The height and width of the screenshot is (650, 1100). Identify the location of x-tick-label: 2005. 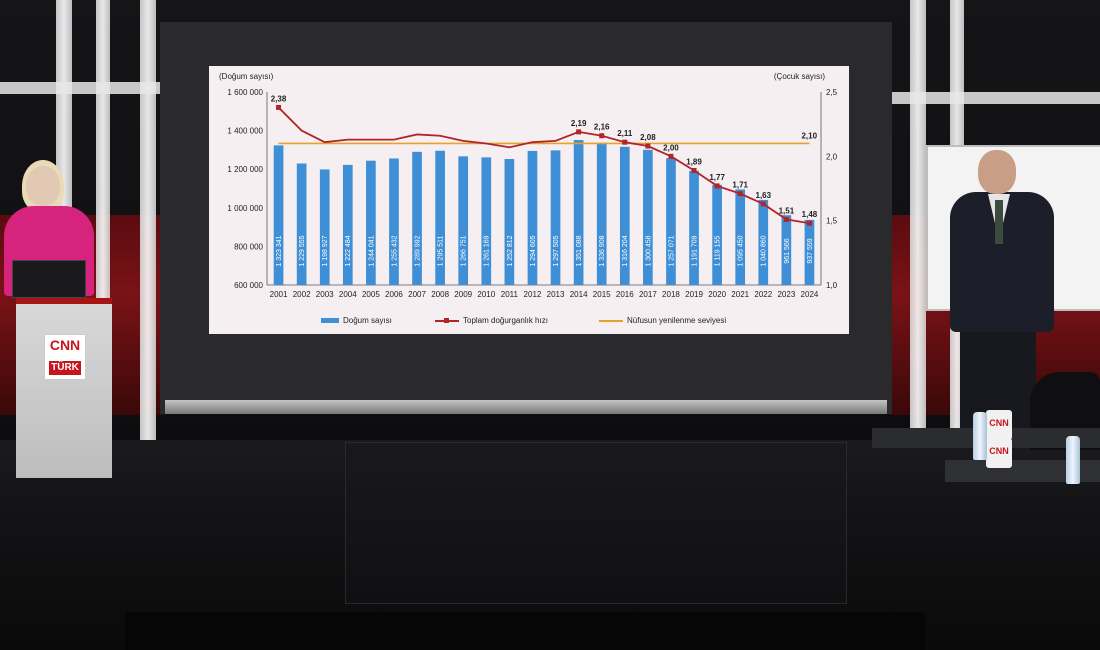
(371, 294).